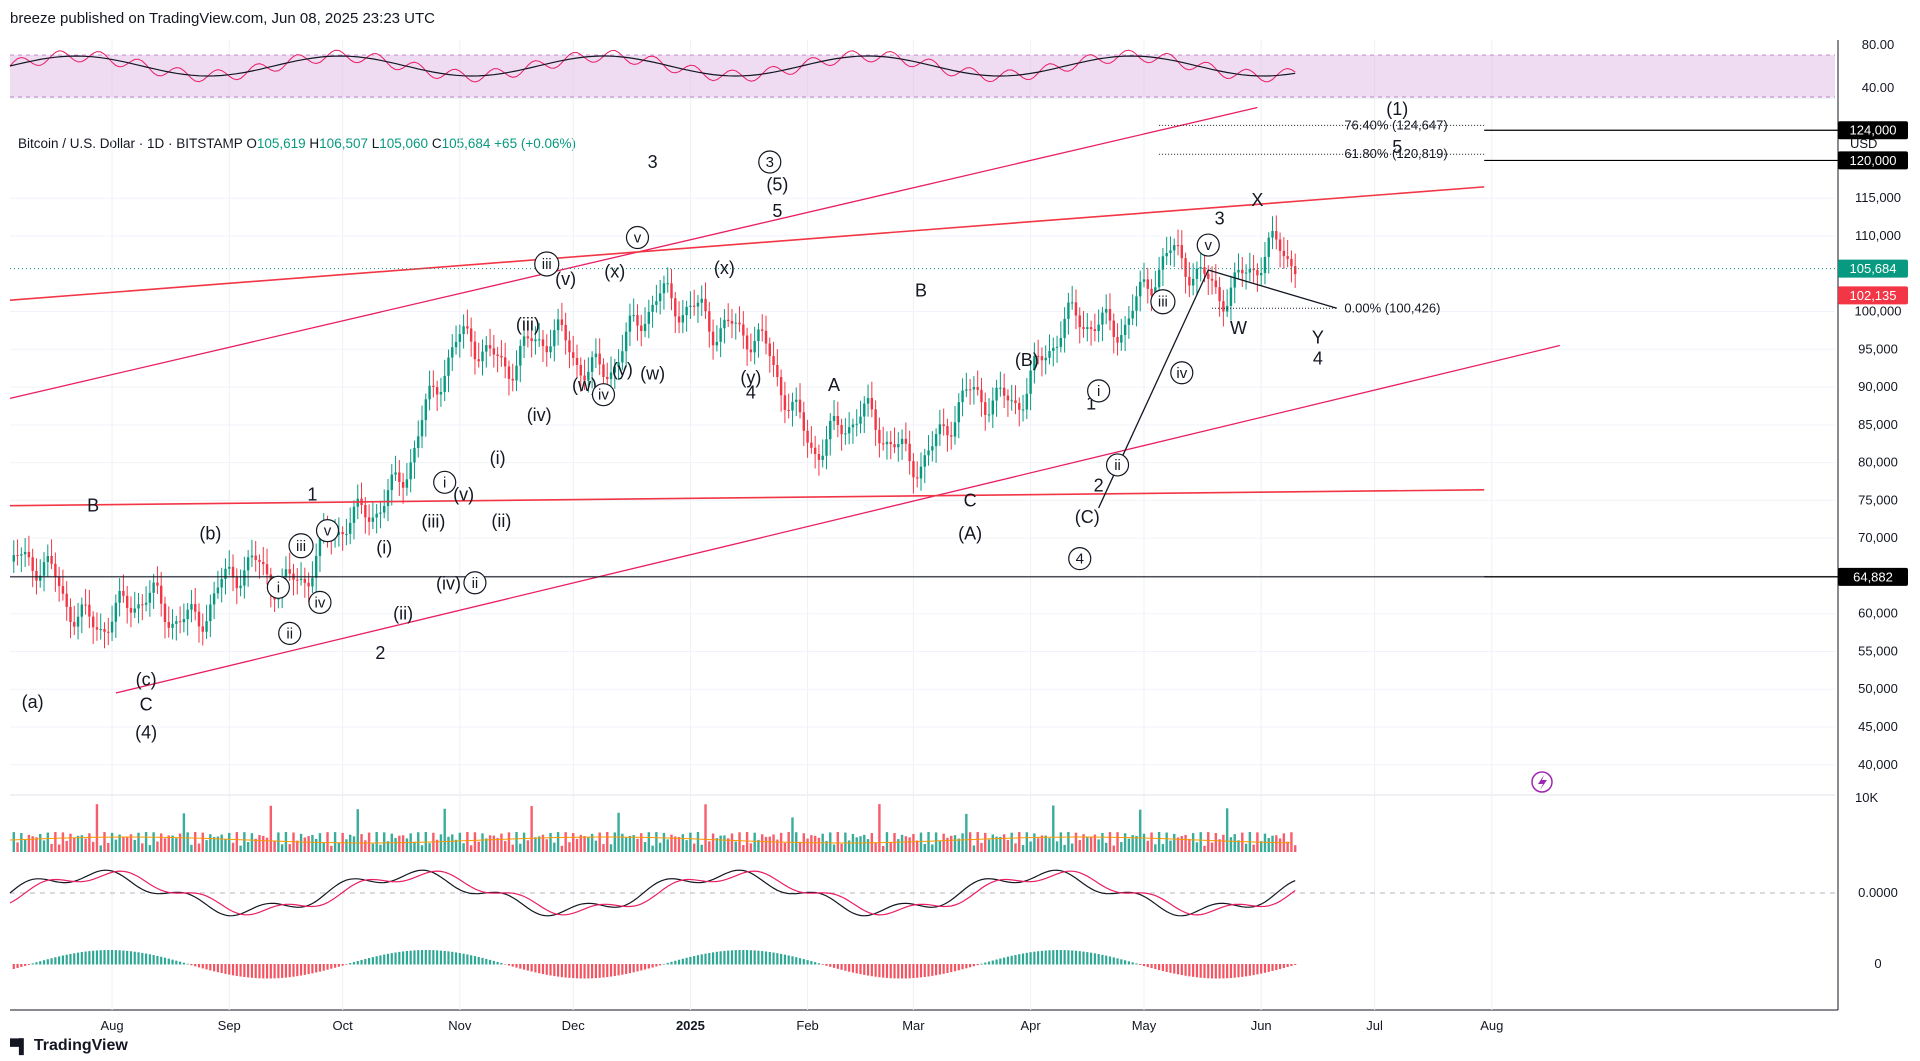  I want to click on time-tick-label: Apr, so click(1030, 1025).